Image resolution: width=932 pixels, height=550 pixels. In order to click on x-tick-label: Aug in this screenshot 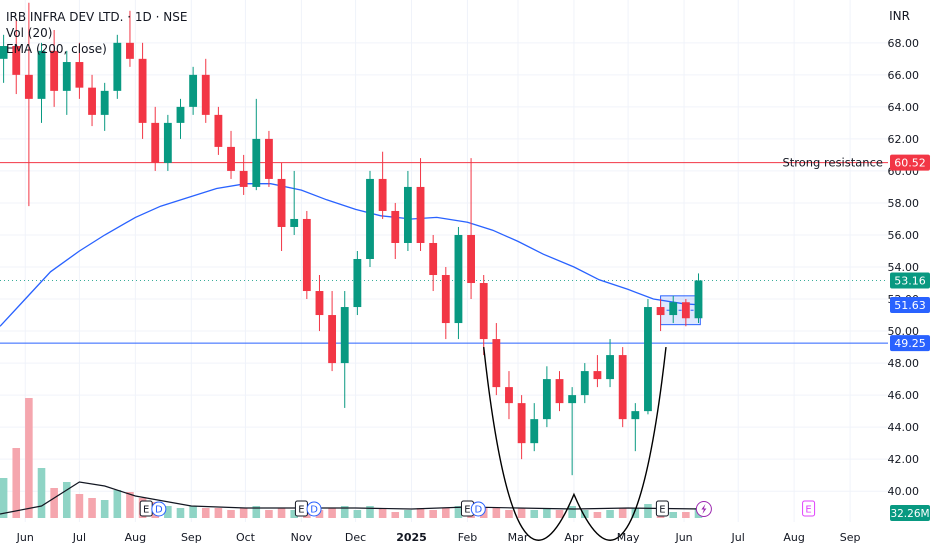, I will do `click(135, 537)`.